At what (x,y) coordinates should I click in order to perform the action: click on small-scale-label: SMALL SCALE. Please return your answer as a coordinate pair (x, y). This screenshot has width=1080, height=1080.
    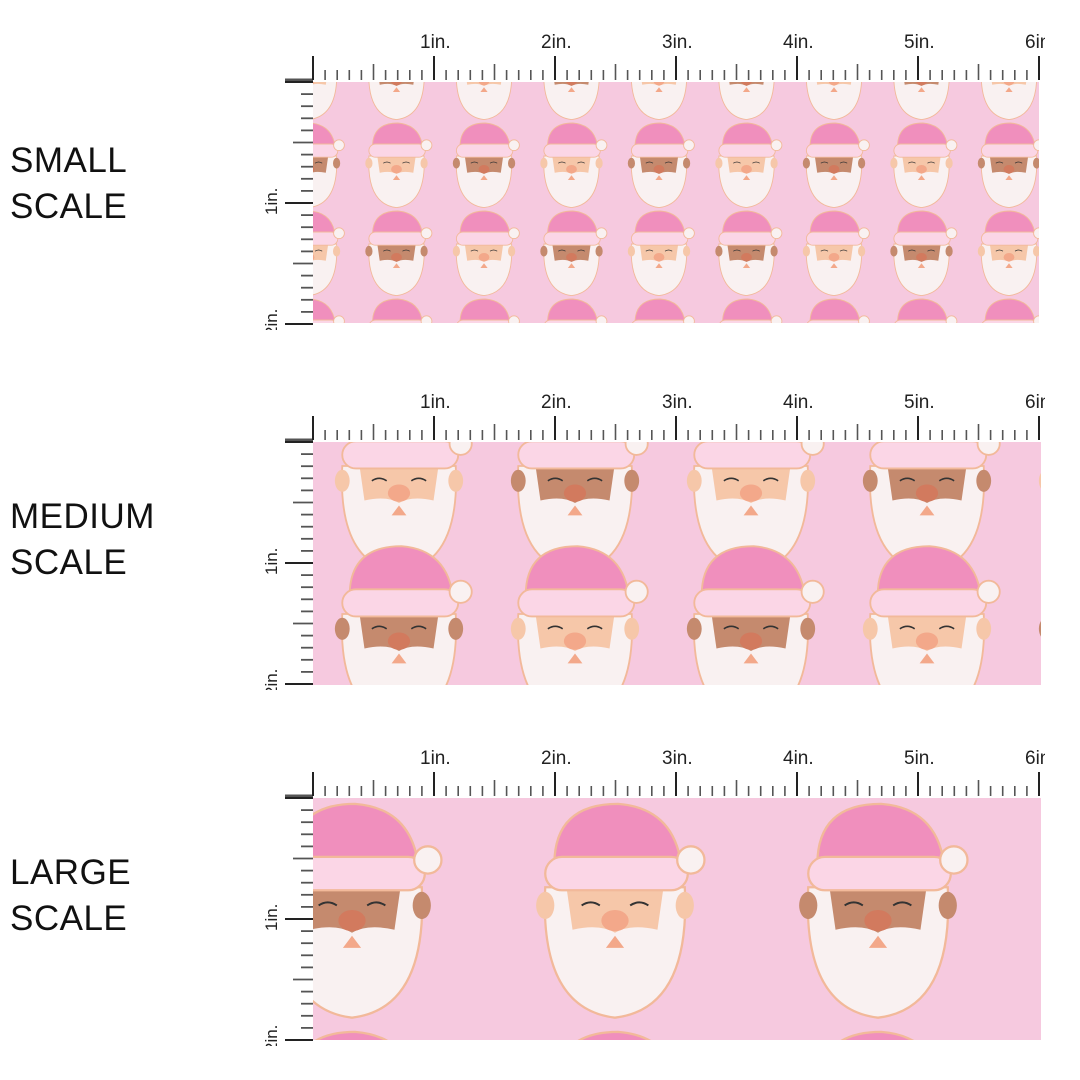
    Looking at the image, I should click on (69, 183).